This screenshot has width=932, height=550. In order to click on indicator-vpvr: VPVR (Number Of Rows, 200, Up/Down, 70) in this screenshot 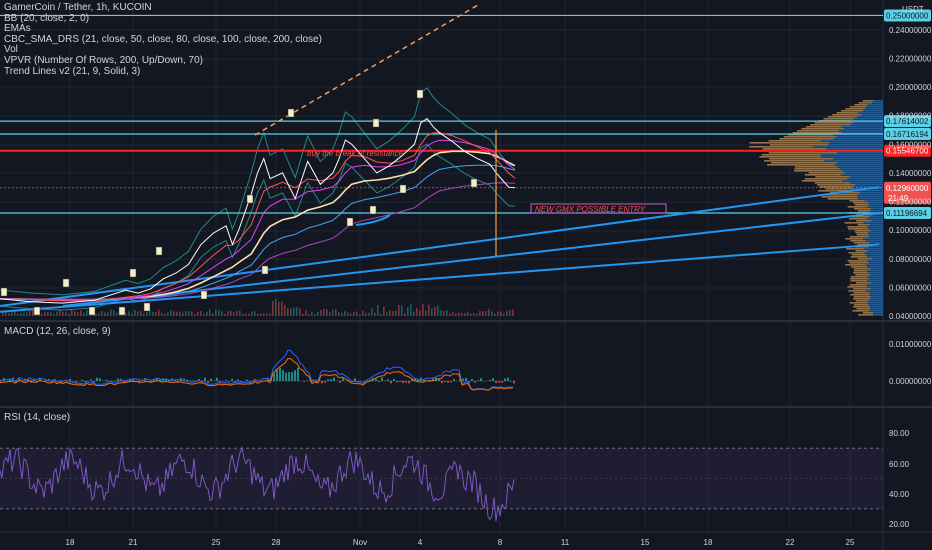, I will do `click(103, 60)`.